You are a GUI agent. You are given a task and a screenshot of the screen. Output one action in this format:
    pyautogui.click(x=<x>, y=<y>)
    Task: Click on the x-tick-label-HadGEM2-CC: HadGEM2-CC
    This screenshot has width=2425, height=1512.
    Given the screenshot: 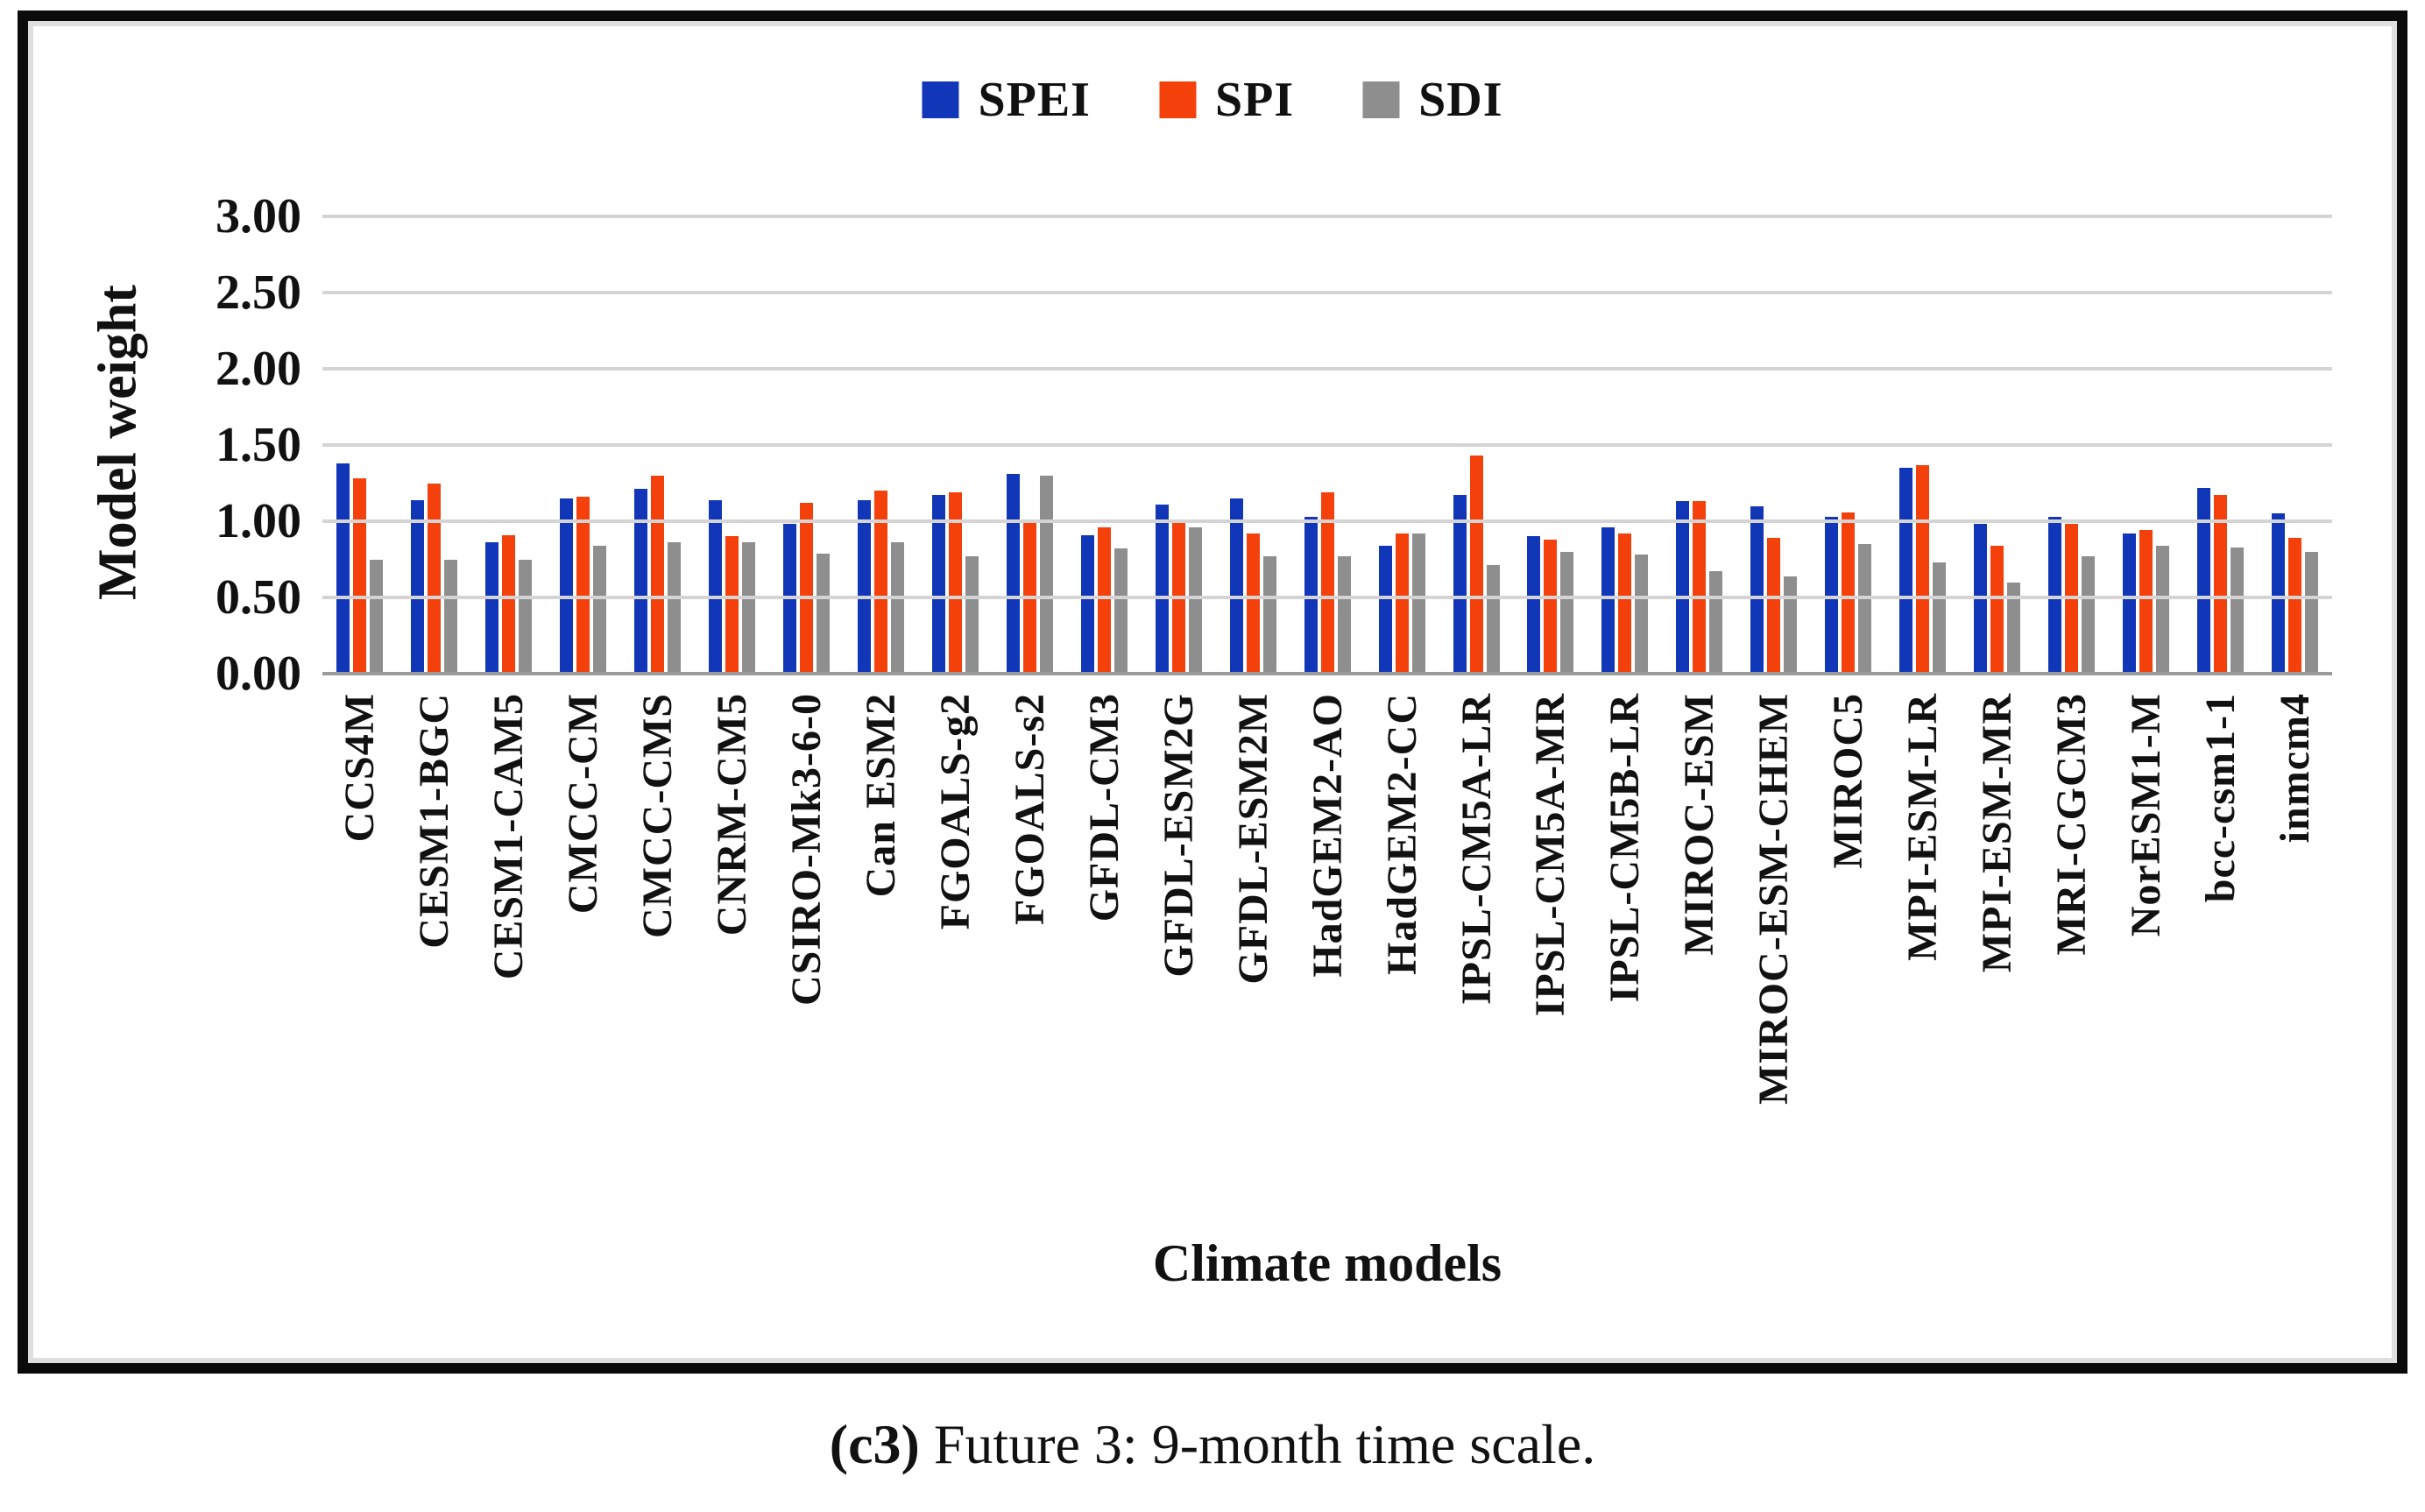 What is the action you would take?
    pyautogui.click(x=1401, y=834)
    